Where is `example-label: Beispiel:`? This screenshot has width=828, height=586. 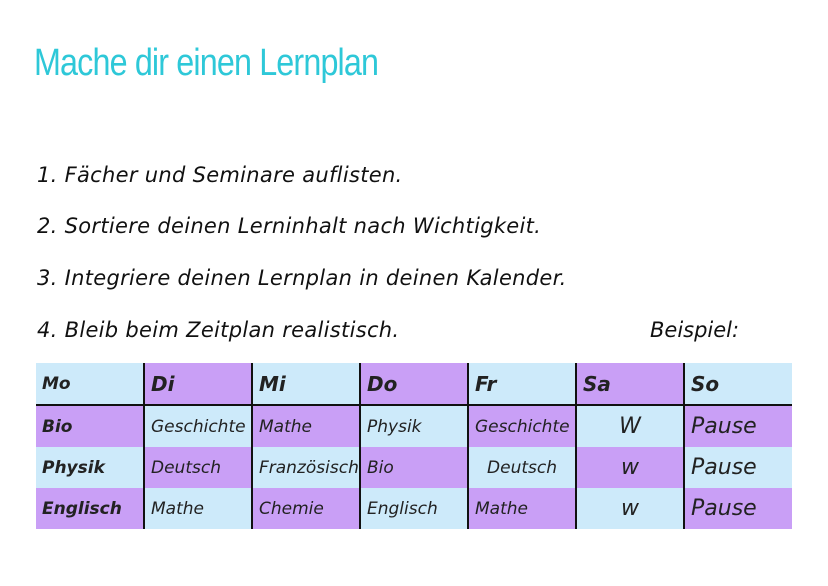
example-label: Beispiel: is located at coordinates (695, 330).